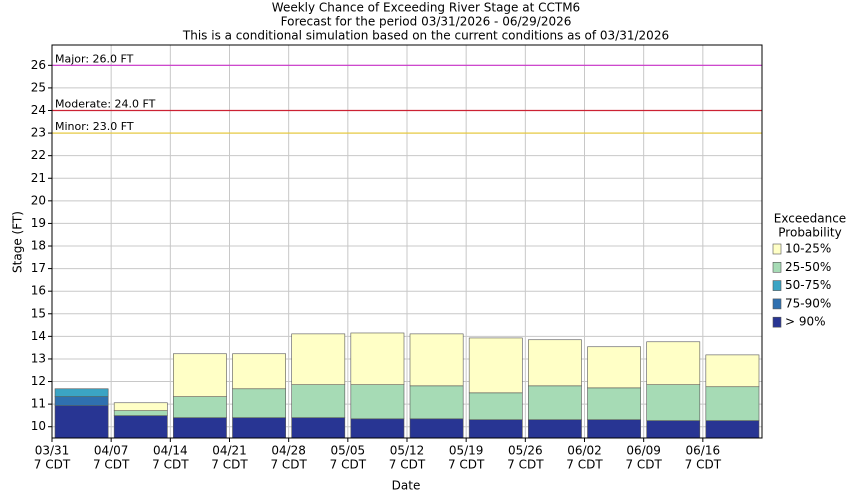  What do you see at coordinates (288, 451) in the screenshot?
I see `x-tick-label: 04/28` at bounding box center [288, 451].